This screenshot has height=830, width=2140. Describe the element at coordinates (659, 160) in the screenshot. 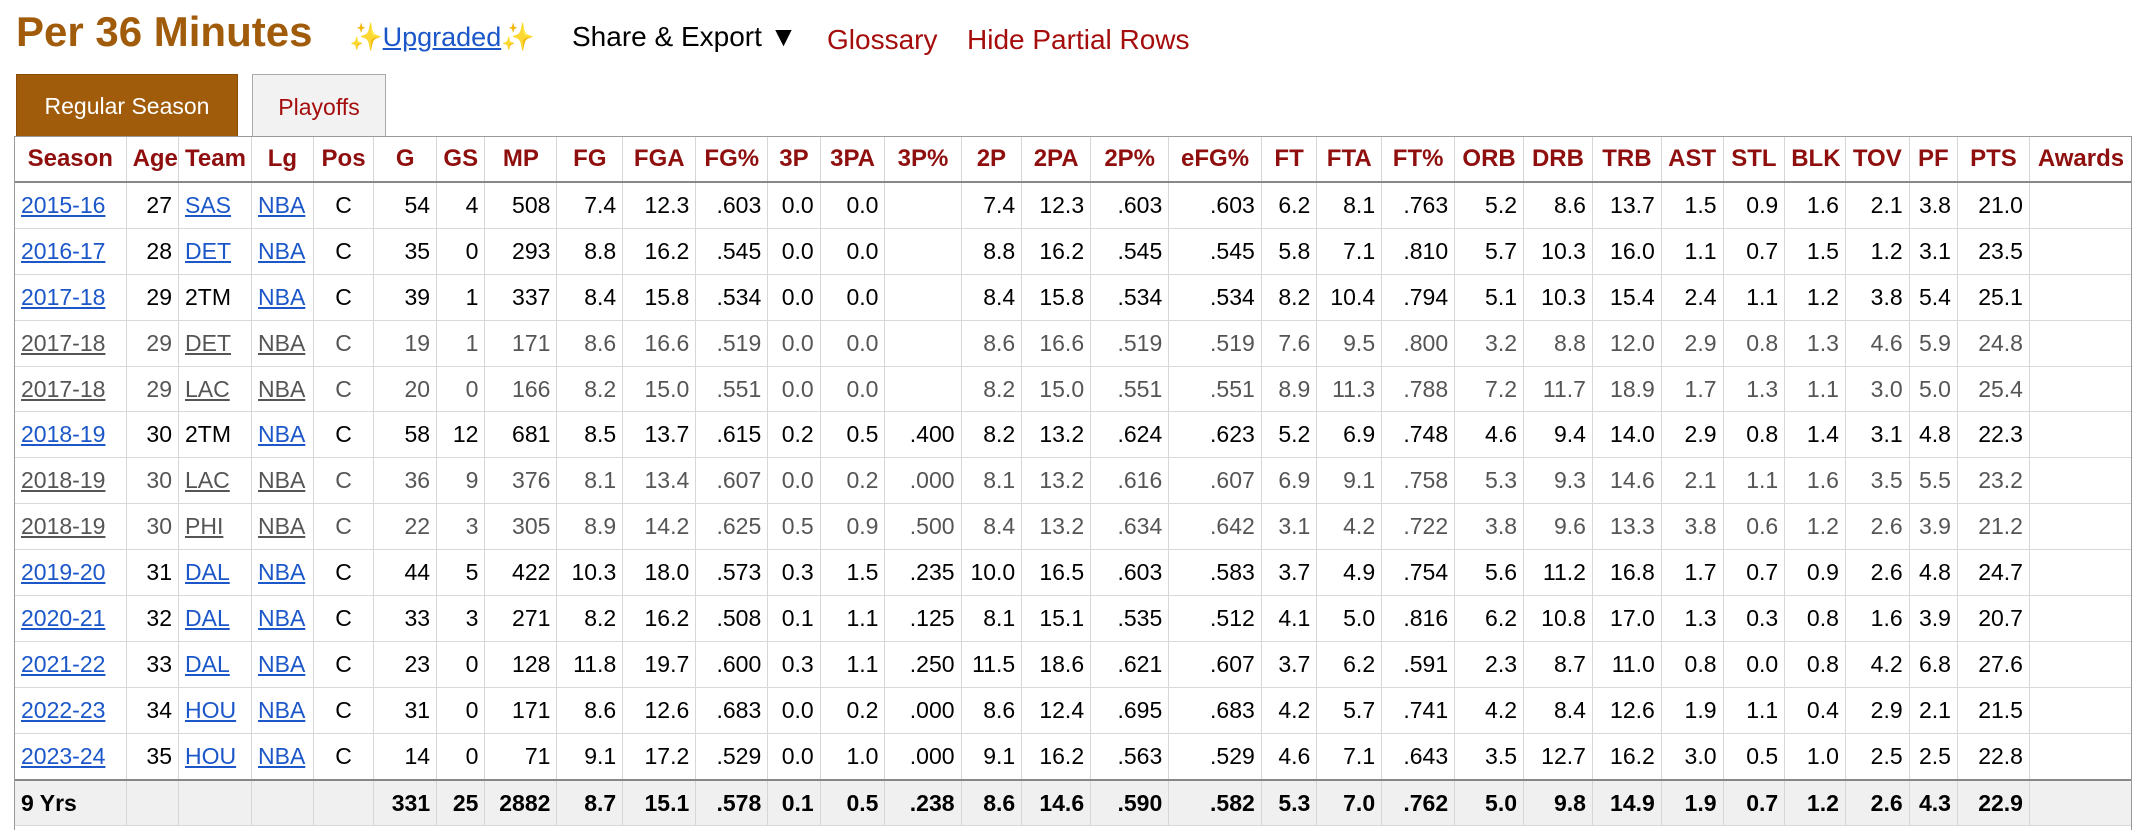

I see `column-header-fga: FGA` at that location.